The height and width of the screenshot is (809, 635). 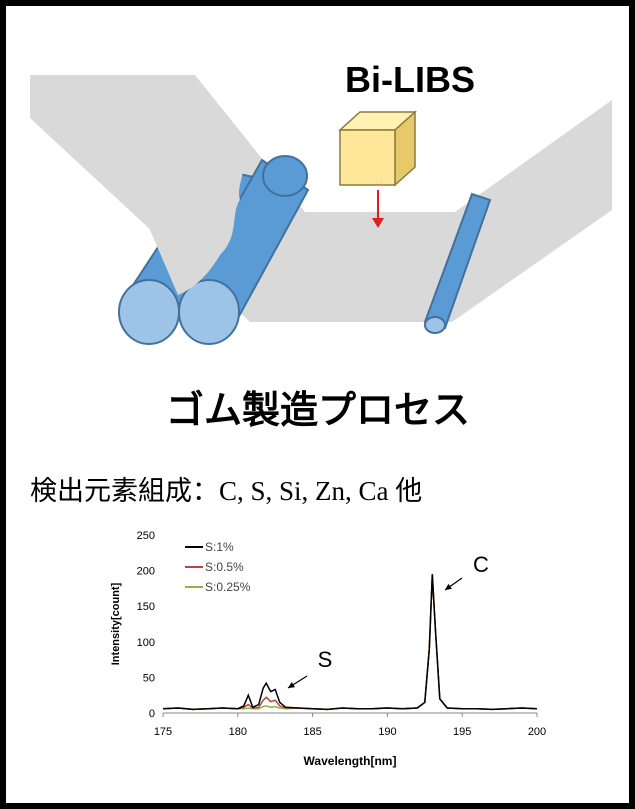 I want to click on device-label: Bi-LIBS, so click(x=410, y=79).